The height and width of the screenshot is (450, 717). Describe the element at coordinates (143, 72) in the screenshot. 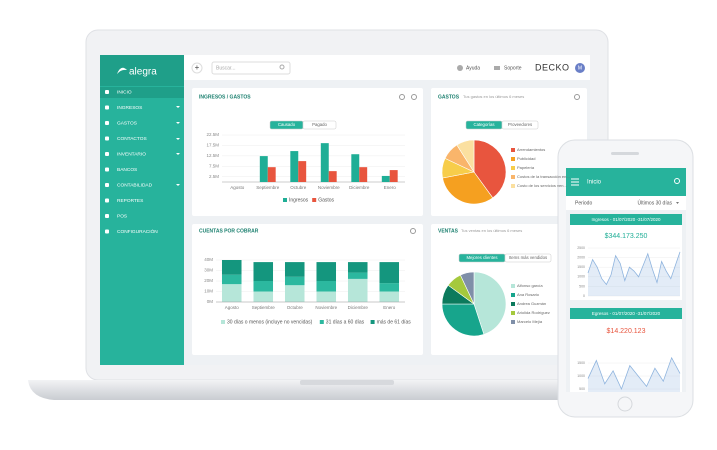

I see `logo: alegra` at that location.